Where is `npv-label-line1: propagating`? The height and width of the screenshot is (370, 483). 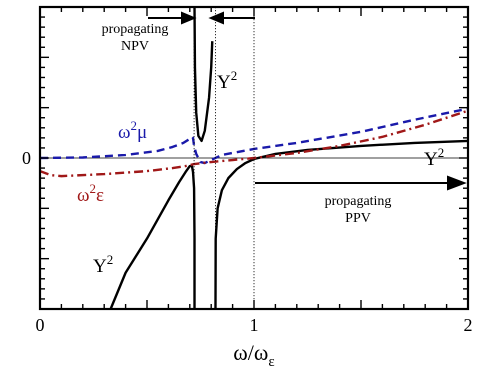 npv-label-line1: propagating is located at coordinates (135, 29).